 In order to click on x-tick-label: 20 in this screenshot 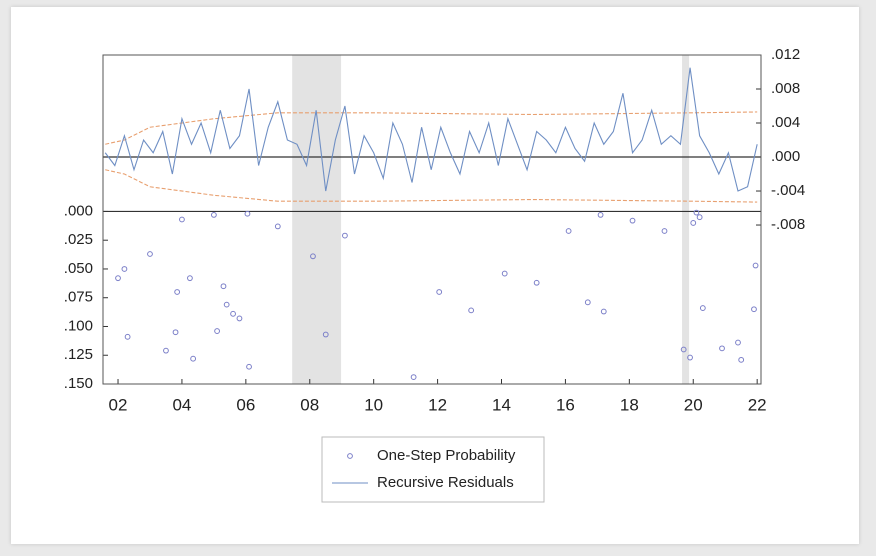, I will do `click(693, 404)`.